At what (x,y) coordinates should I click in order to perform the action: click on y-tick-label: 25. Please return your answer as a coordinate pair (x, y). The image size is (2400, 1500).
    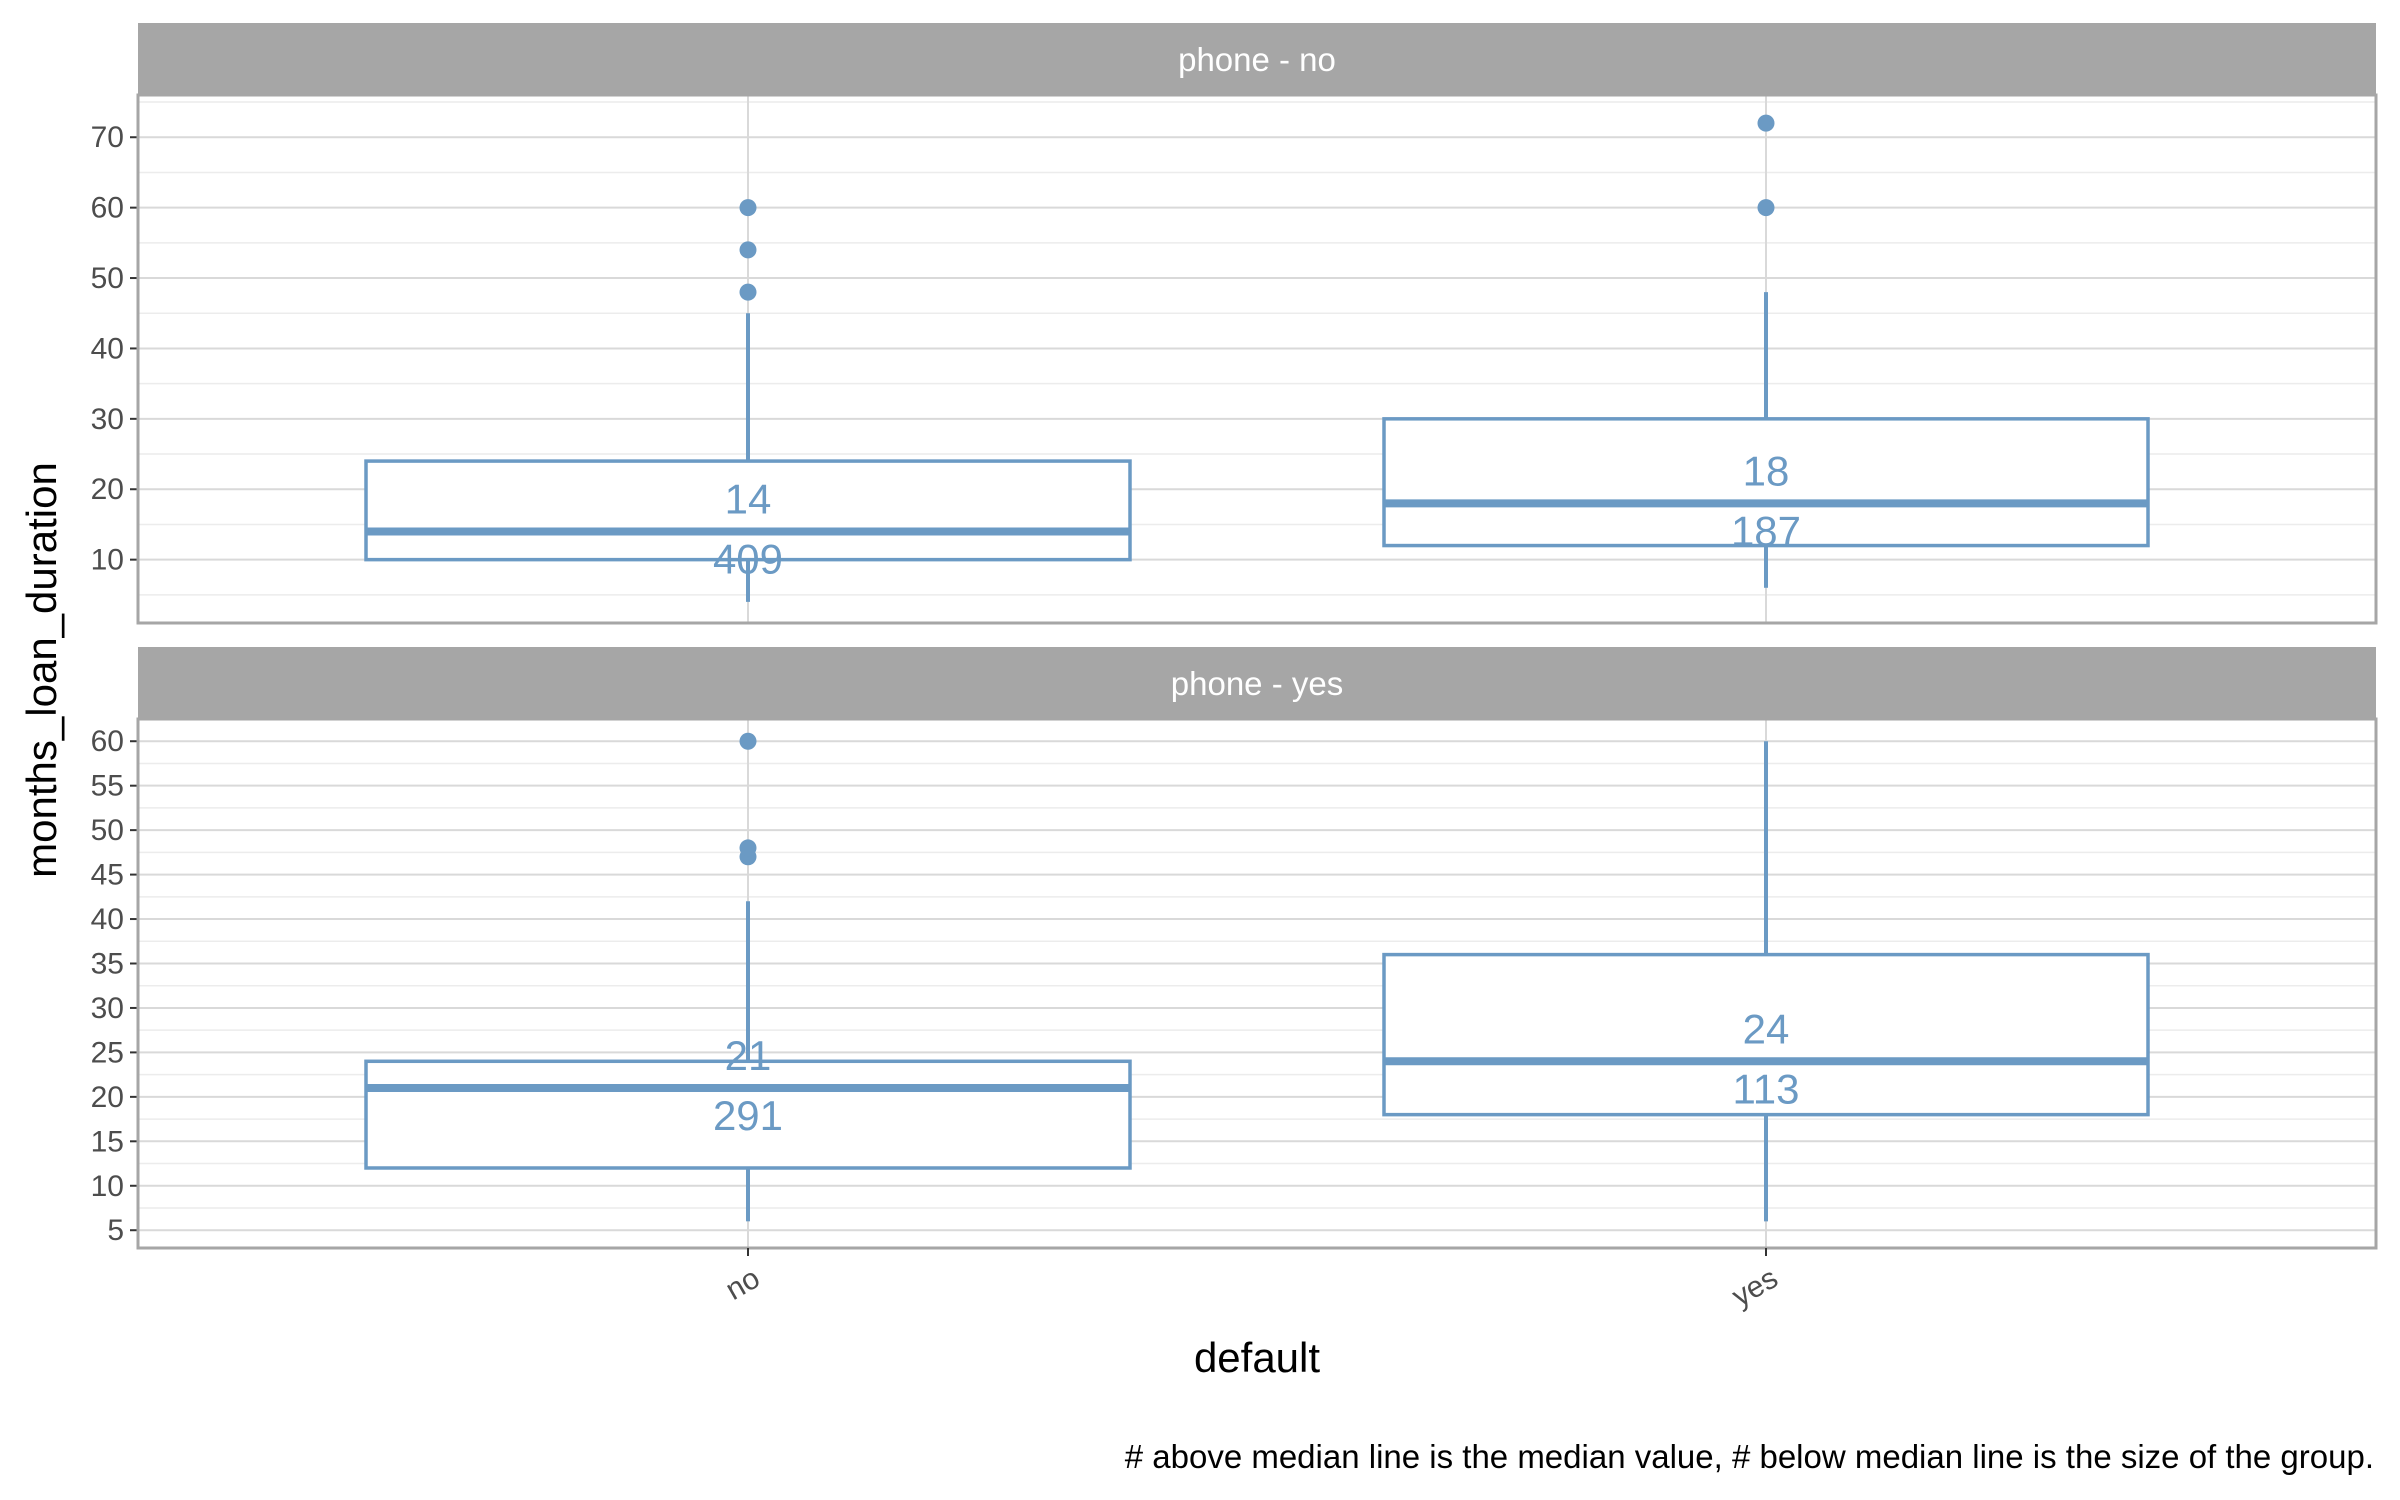
    Looking at the image, I should click on (107, 1052).